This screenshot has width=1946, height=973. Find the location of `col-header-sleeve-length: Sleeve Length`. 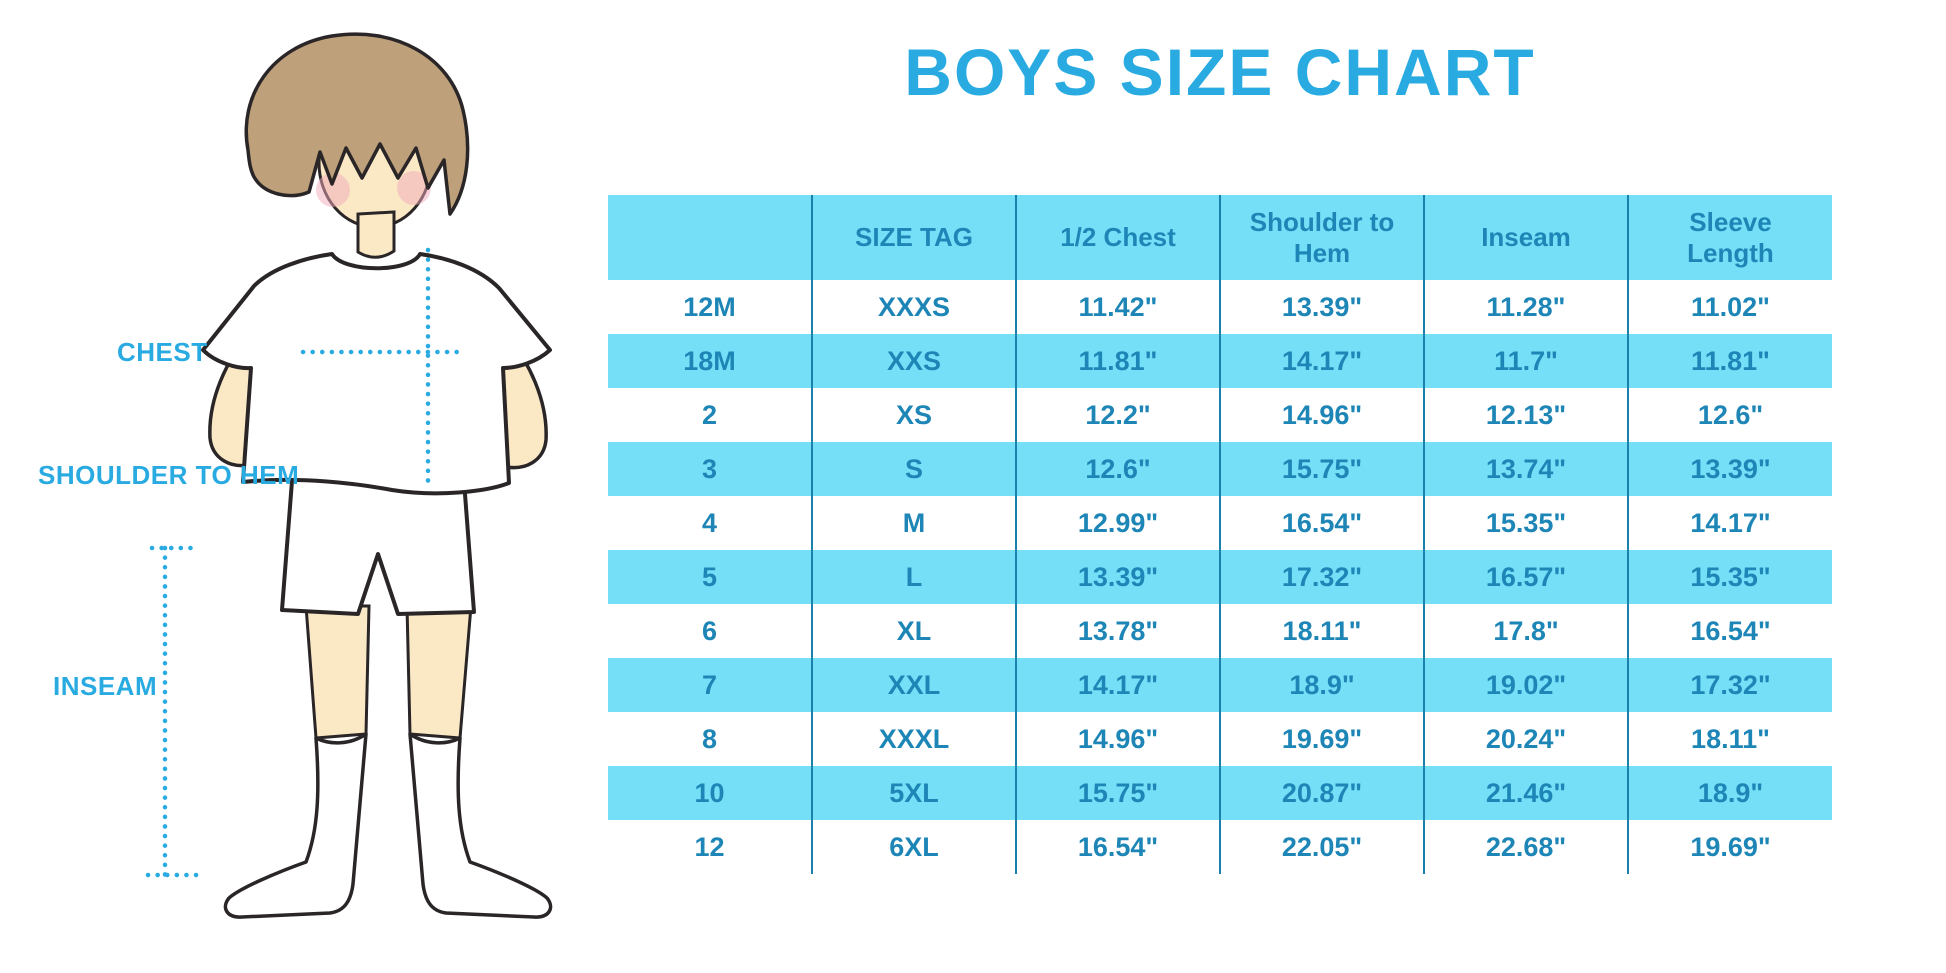

col-header-sleeve-length: Sleeve Length is located at coordinates (1729, 237).